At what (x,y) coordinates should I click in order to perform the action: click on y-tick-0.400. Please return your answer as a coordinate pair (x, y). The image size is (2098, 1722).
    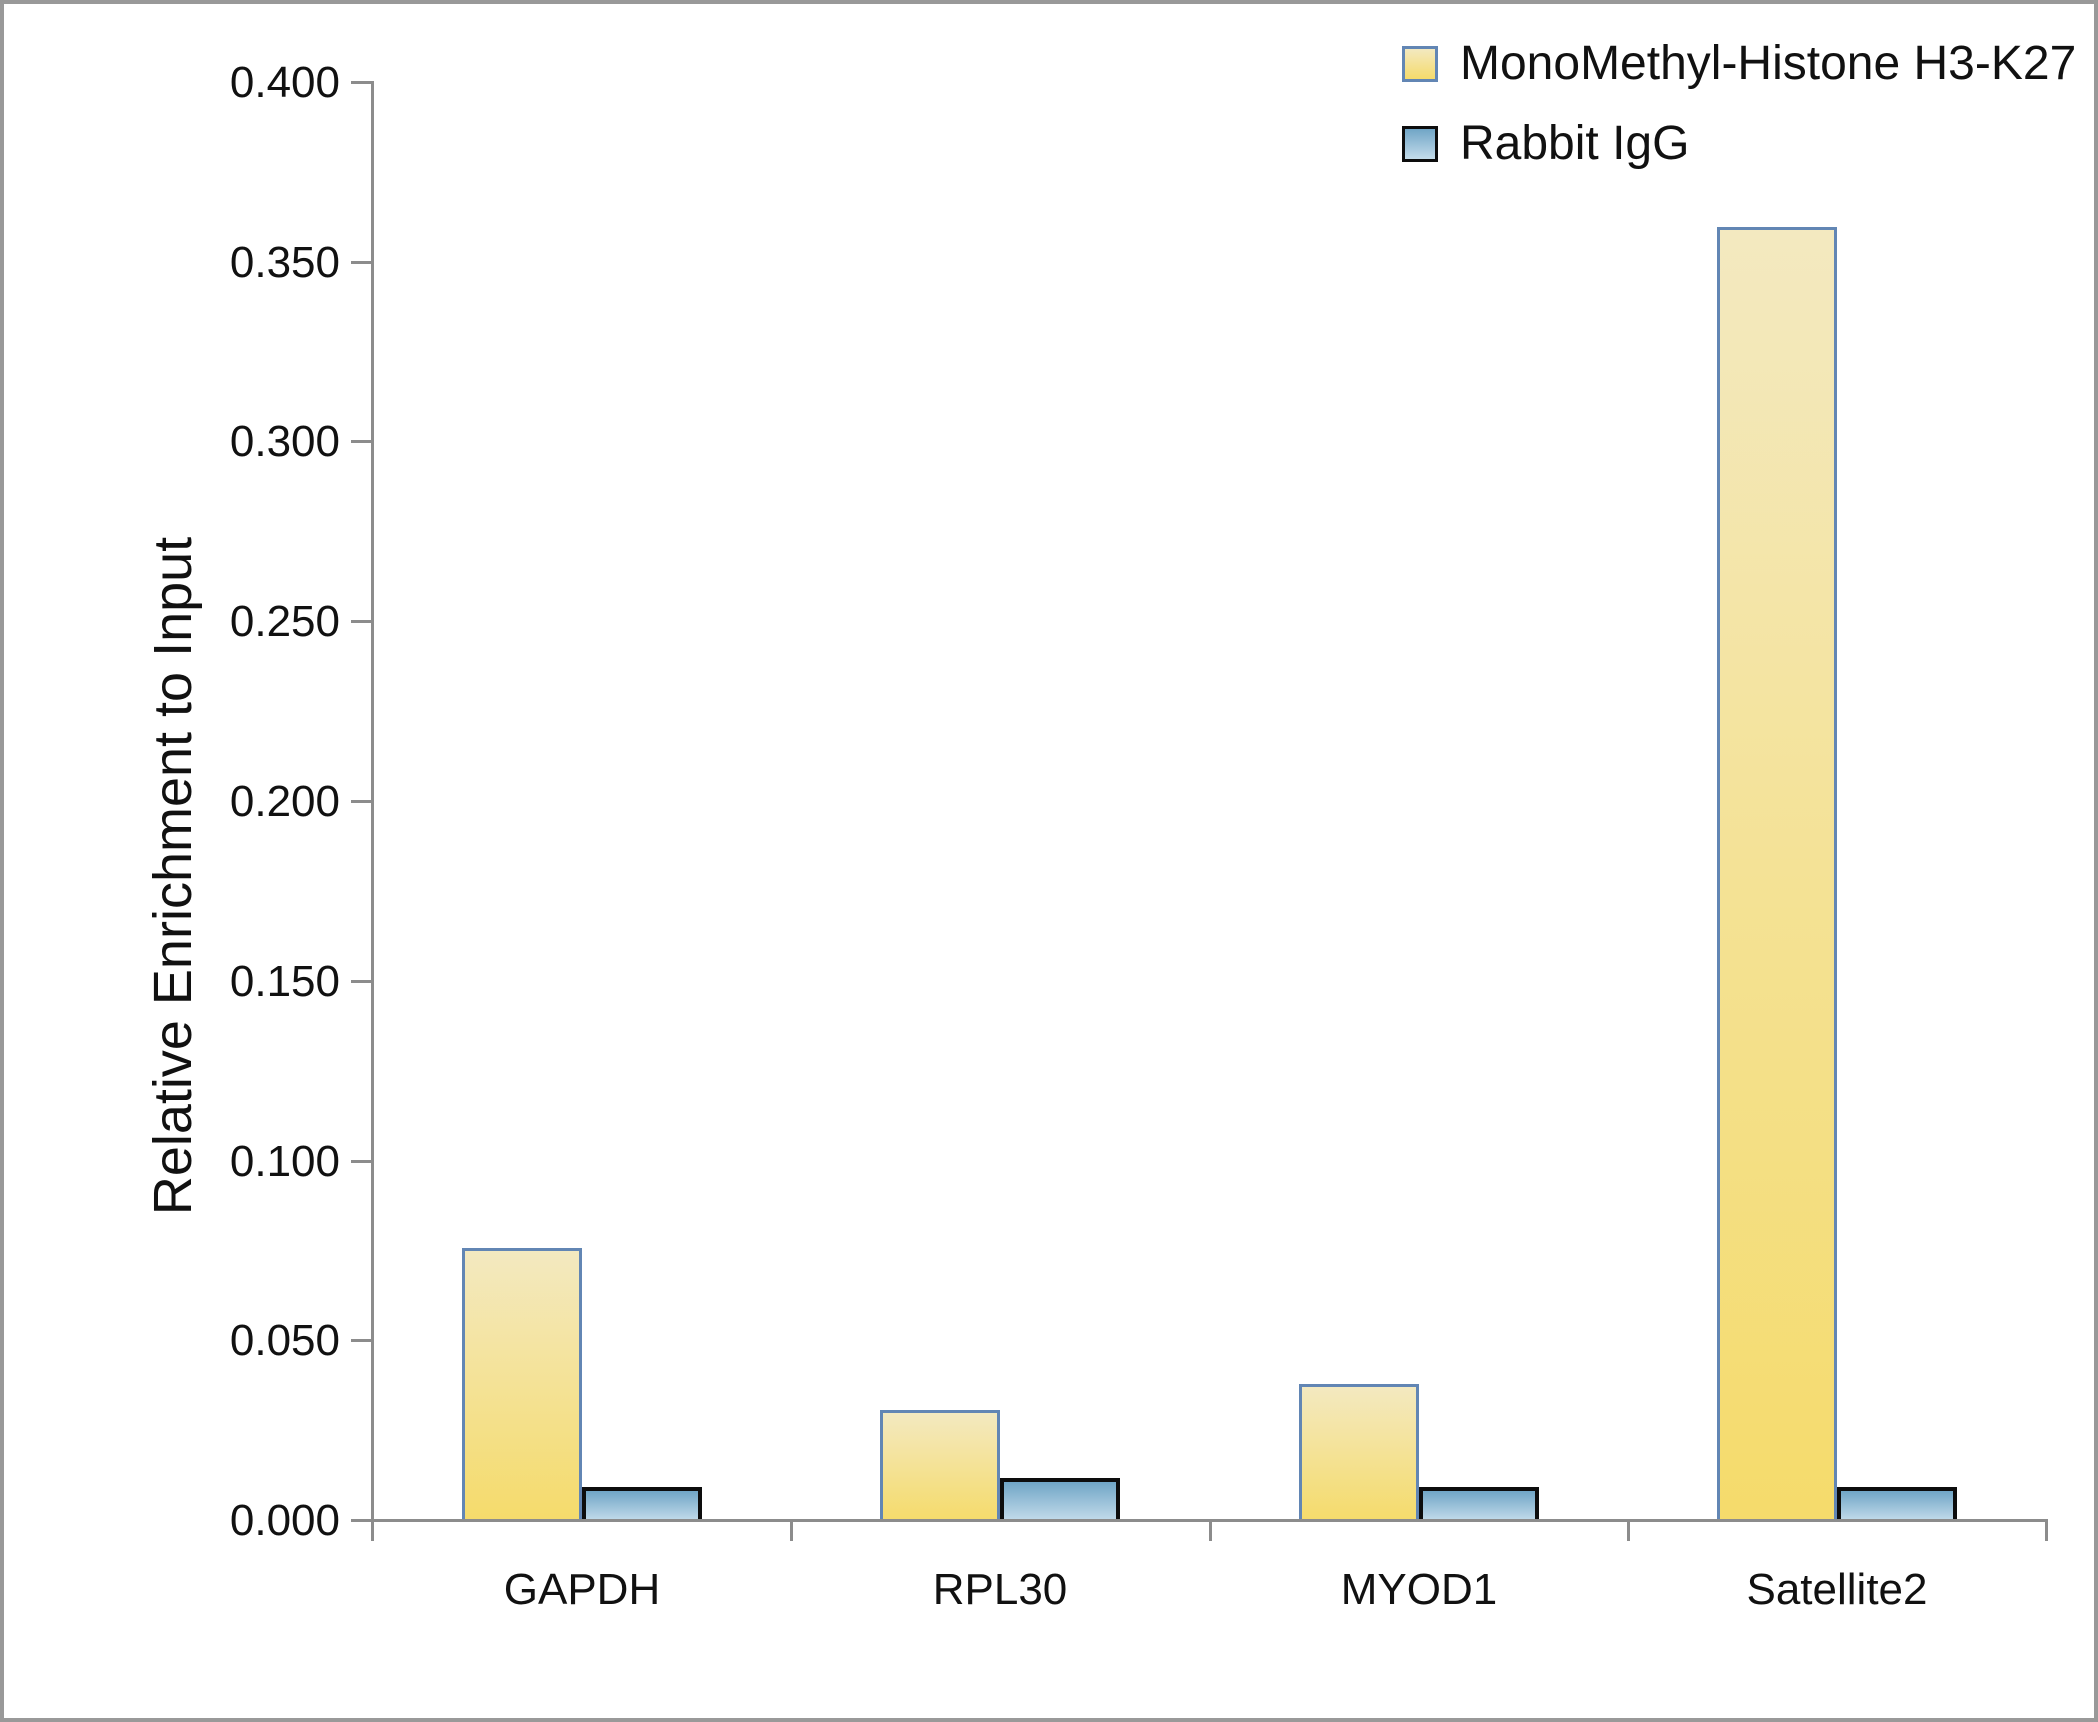
    Looking at the image, I should click on (361, 82).